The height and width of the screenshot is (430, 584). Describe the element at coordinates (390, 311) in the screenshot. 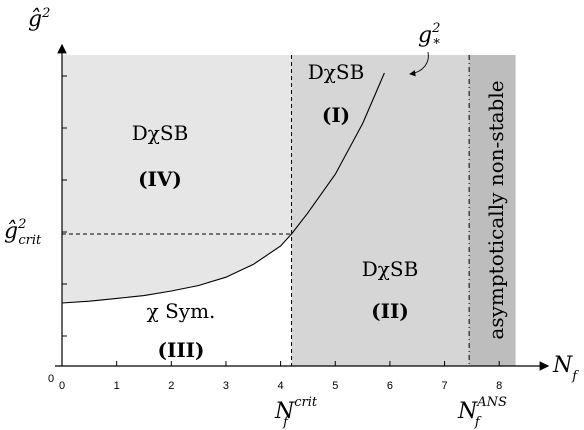

I see `region-ii-label: (II)` at that location.